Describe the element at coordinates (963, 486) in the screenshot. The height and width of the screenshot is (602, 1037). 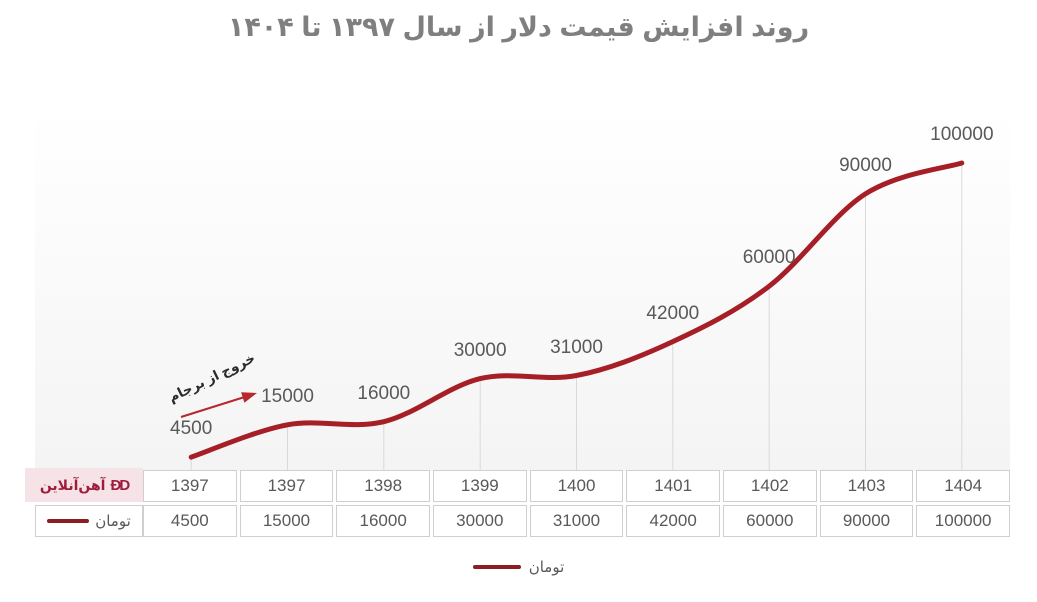
I see `year-cell: 1404` at that location.